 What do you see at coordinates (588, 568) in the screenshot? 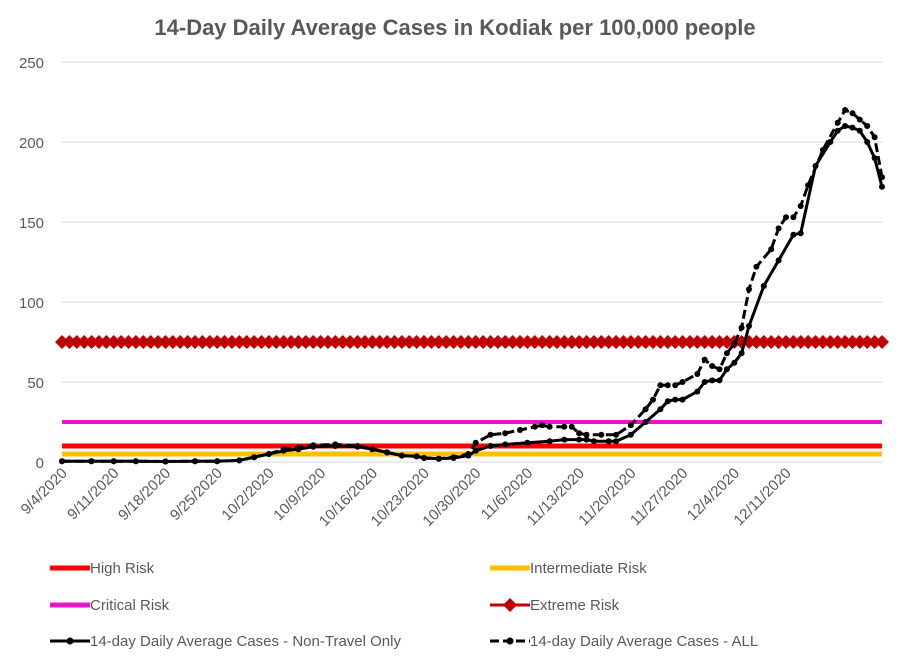
I see `legend-label: Intermediate Risk` at bounding box center [588, 568].